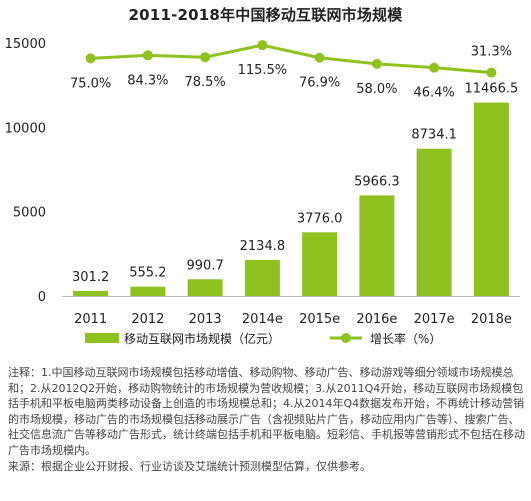 This screenshot has width=531, height=501. I want to click on growth-rate-label: 58.0%, so click(376, 89).